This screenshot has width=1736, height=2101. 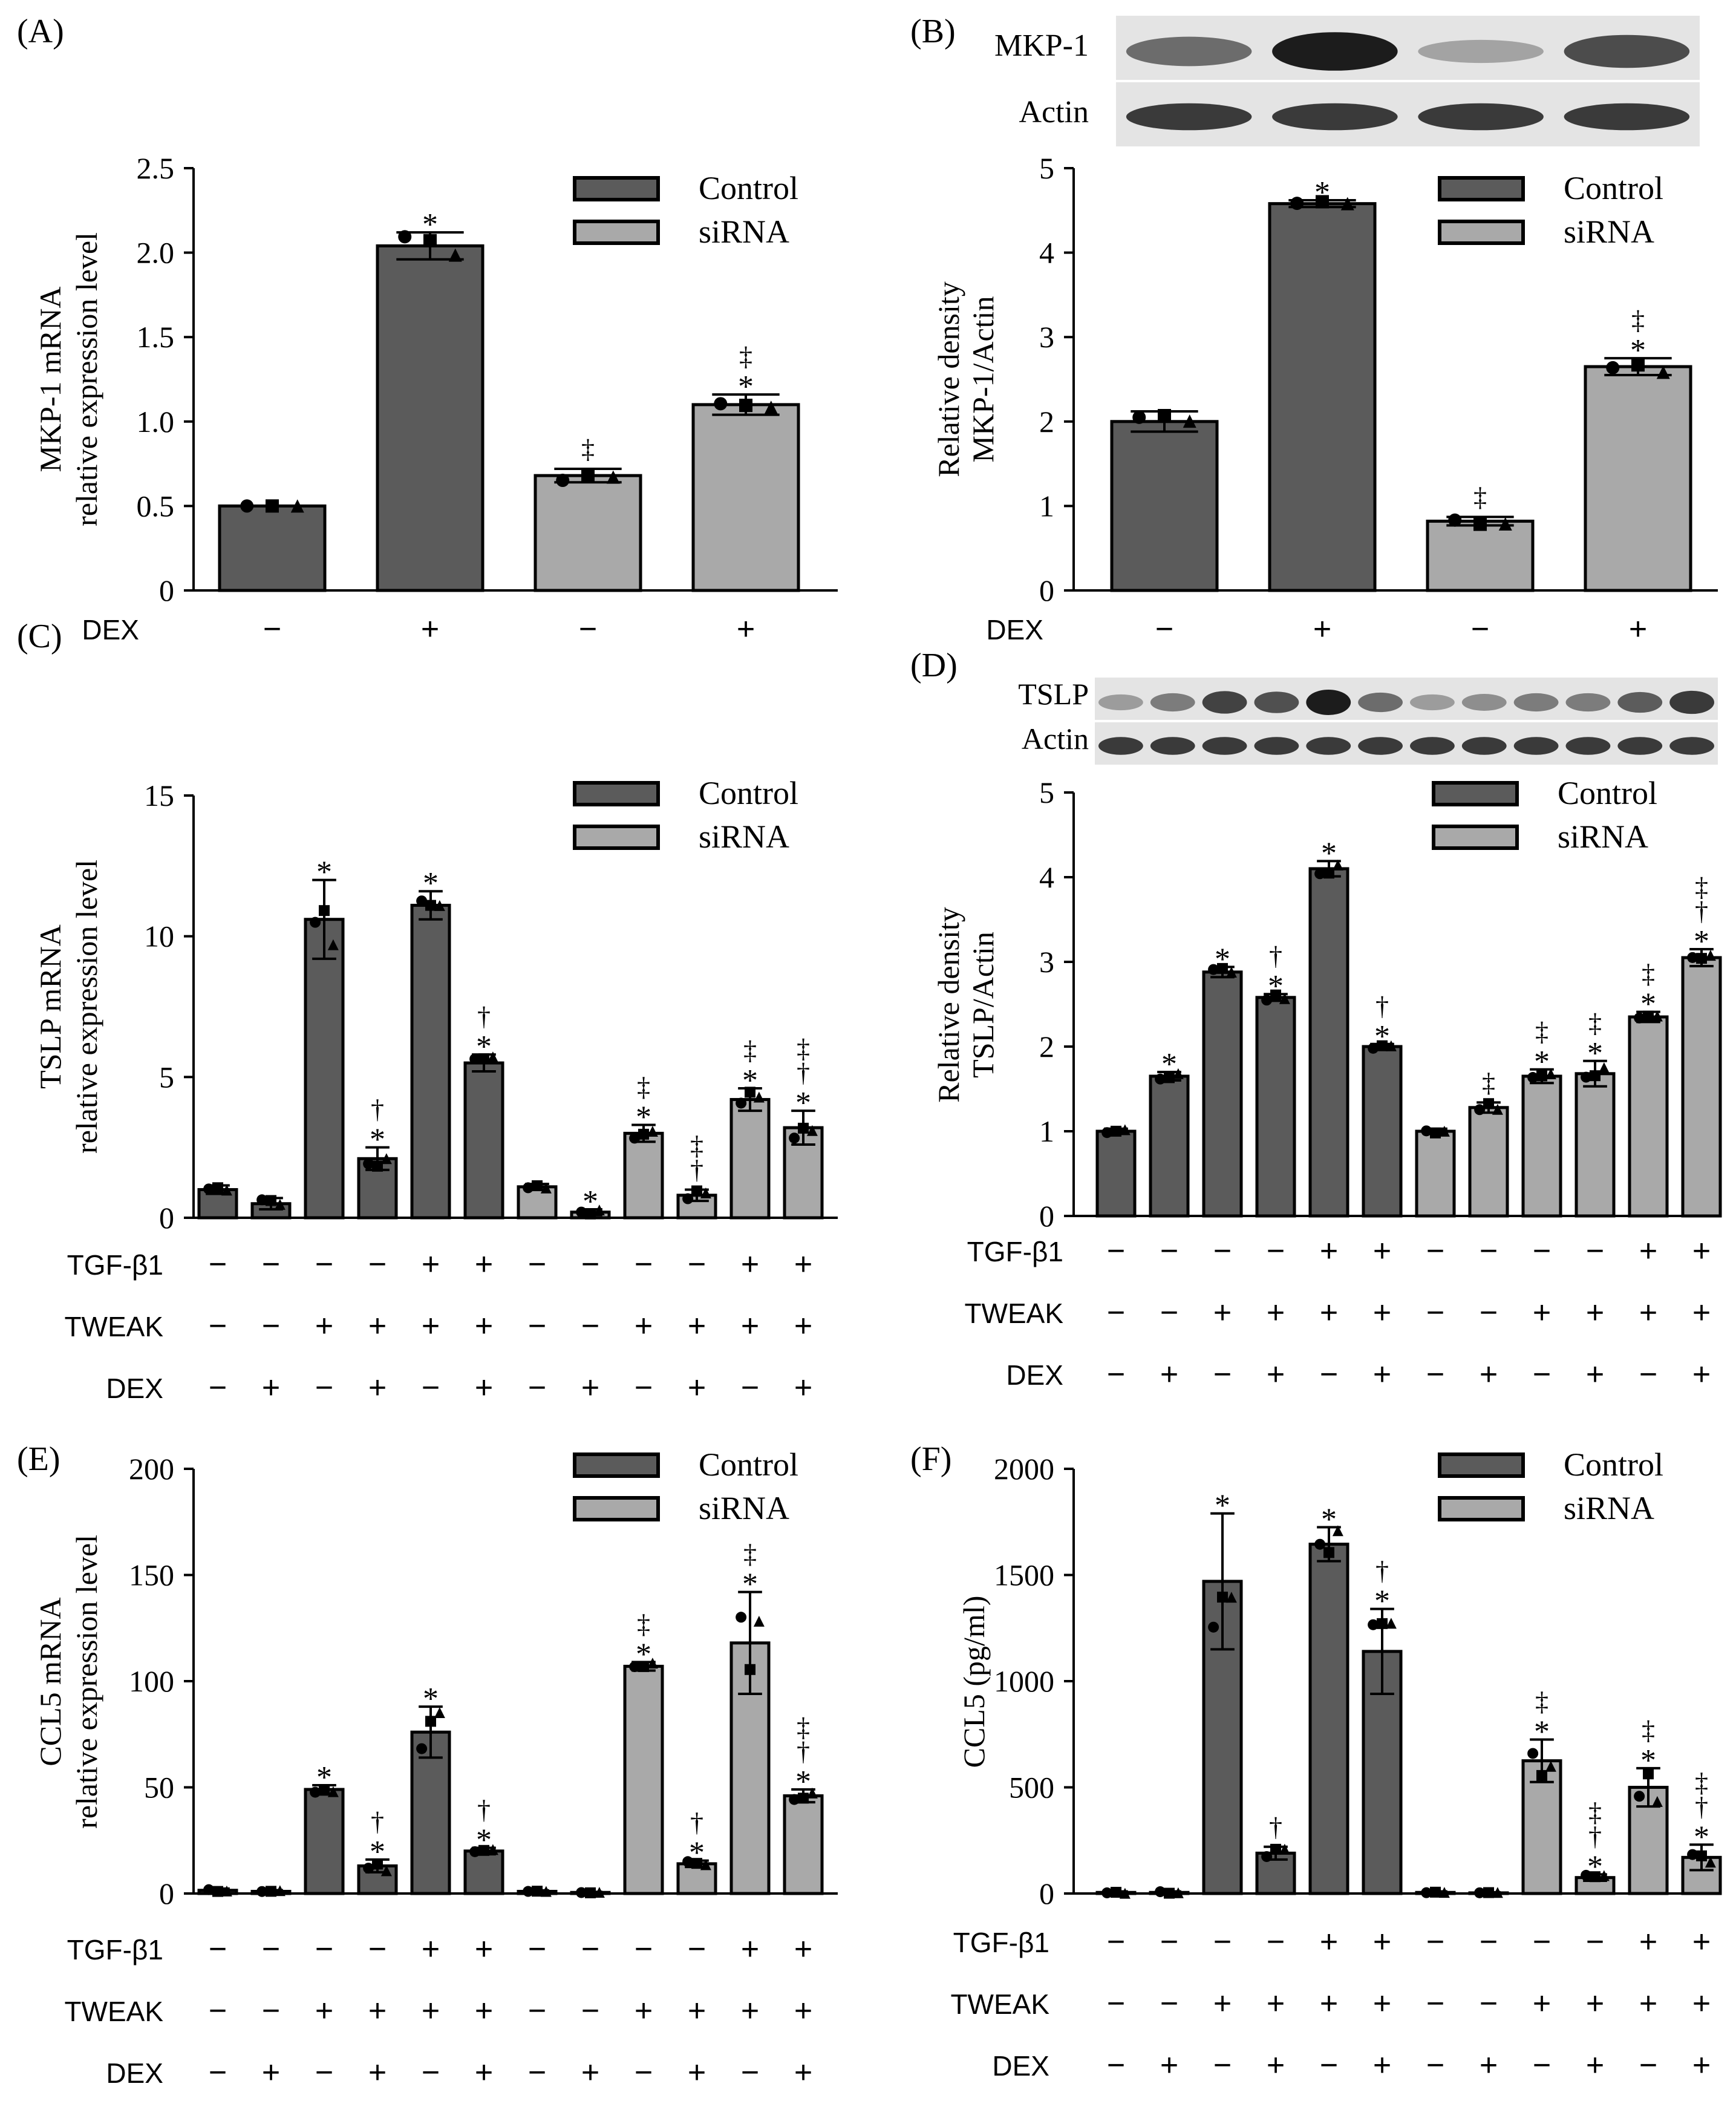 What do you see at coordinates (1053, 694) in the screenshot?
I see `blot-label-tslp: TSLP` at bounding box center [1053, 694].